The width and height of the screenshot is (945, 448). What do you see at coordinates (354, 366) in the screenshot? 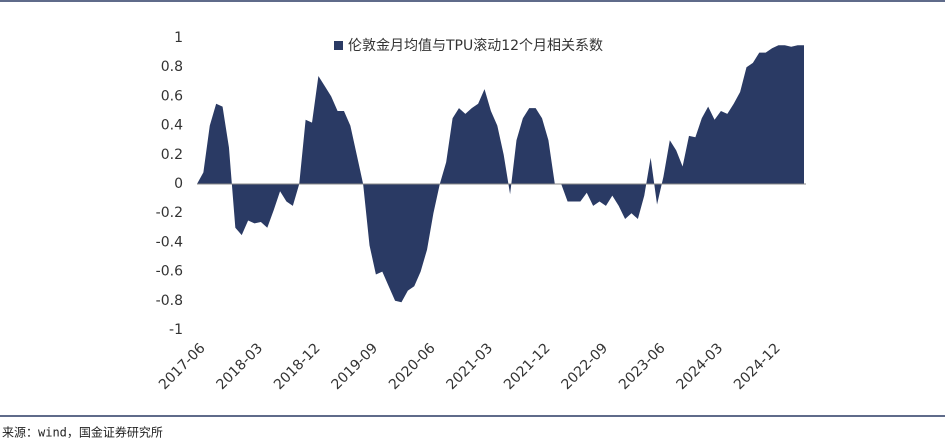
I see `x-tick-label: 2019-09` at bounding box center [354, 366].